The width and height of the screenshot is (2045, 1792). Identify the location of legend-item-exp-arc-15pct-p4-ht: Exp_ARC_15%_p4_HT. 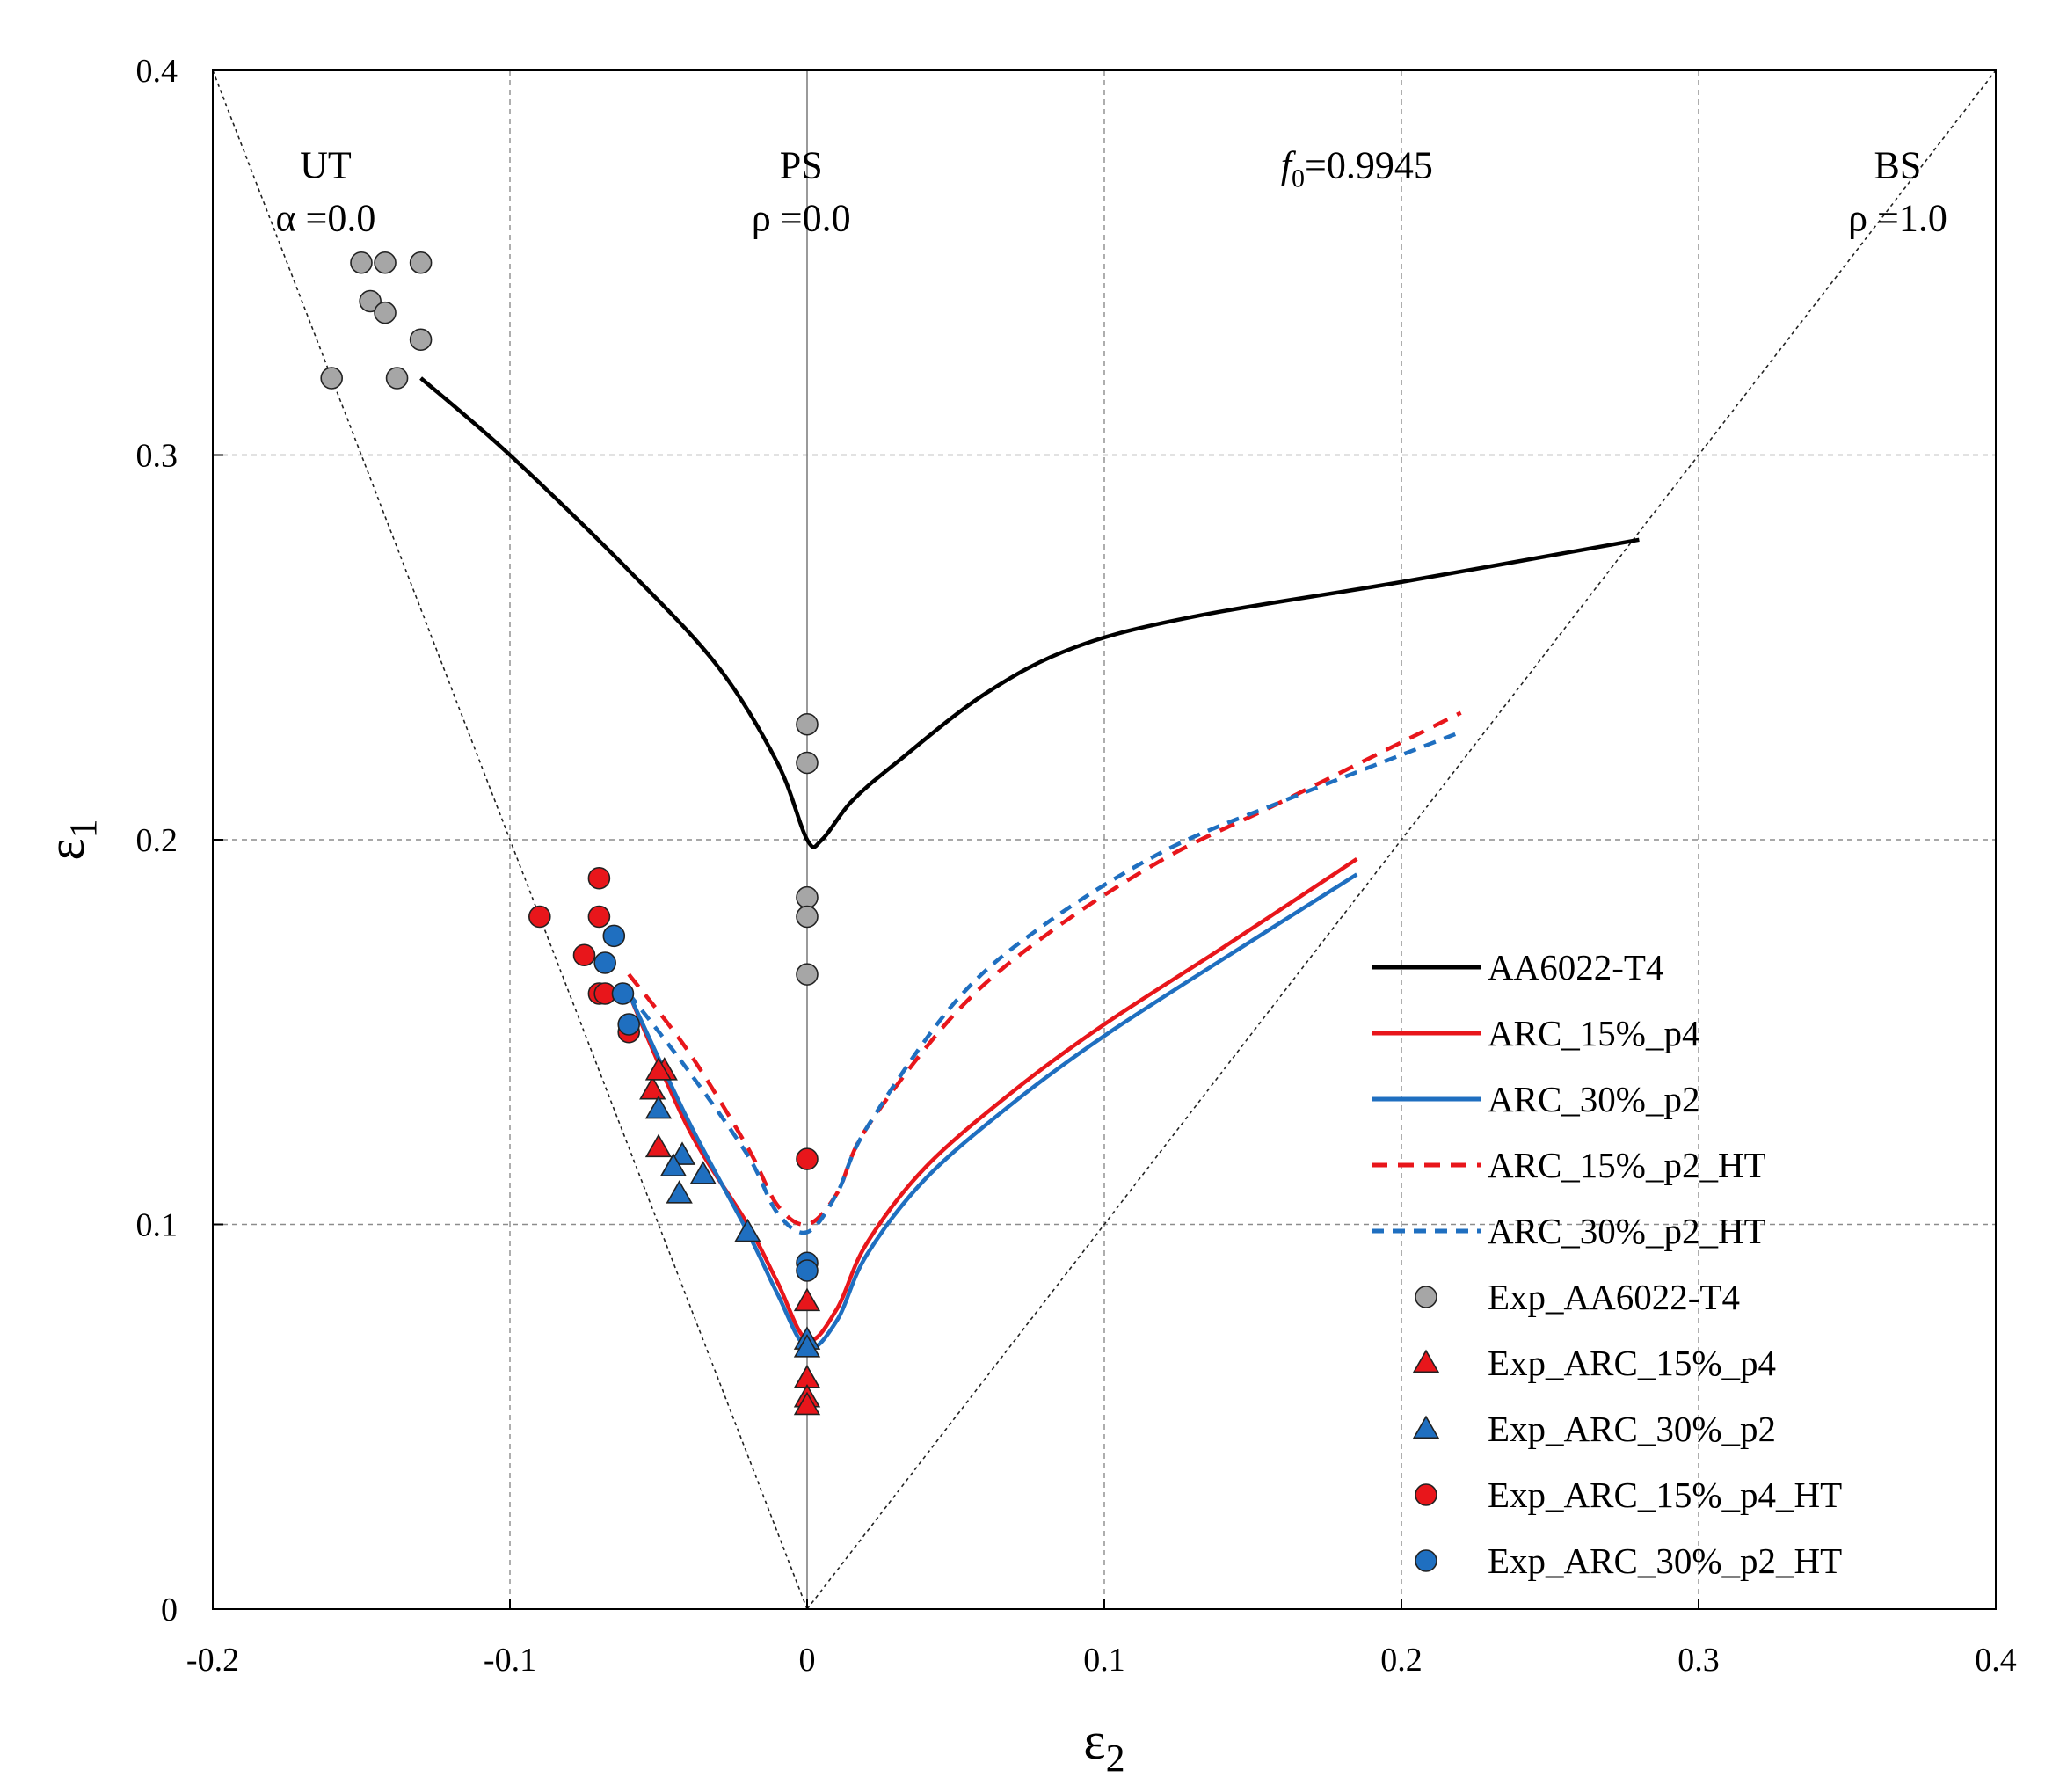
(1628, 1495).